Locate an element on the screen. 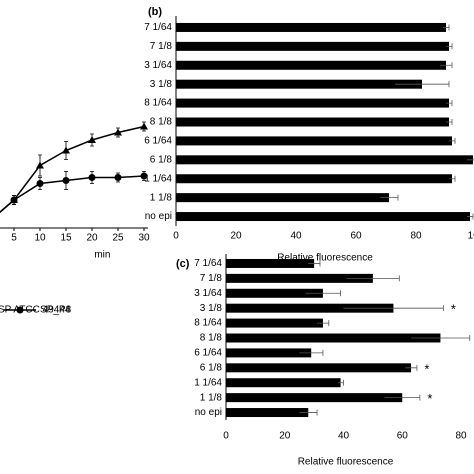 Image resolution: width=474 pixels, height=474 pixels. x-tick-label: 10 is located at coordinates (40, 238).